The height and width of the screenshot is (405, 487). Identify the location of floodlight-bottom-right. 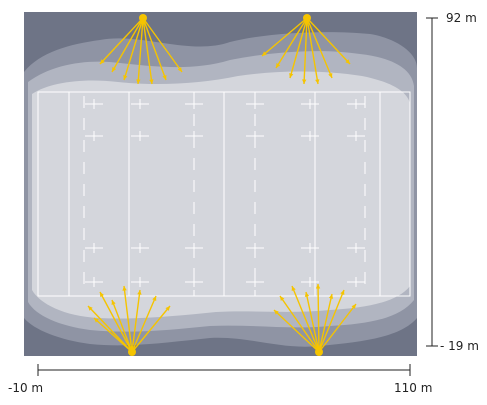
(315, 319).